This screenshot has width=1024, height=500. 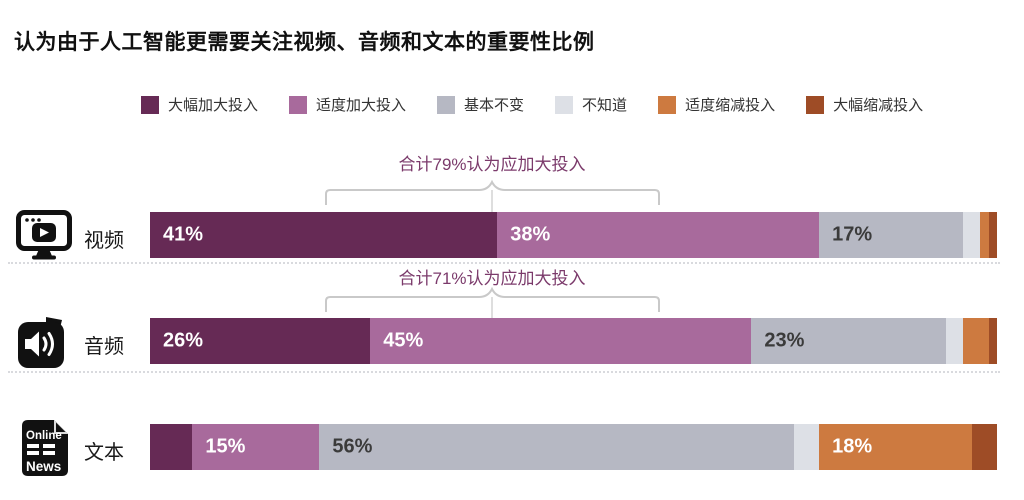 I want to click on bar-segment-value: 56%, so click(x=352, y=446).